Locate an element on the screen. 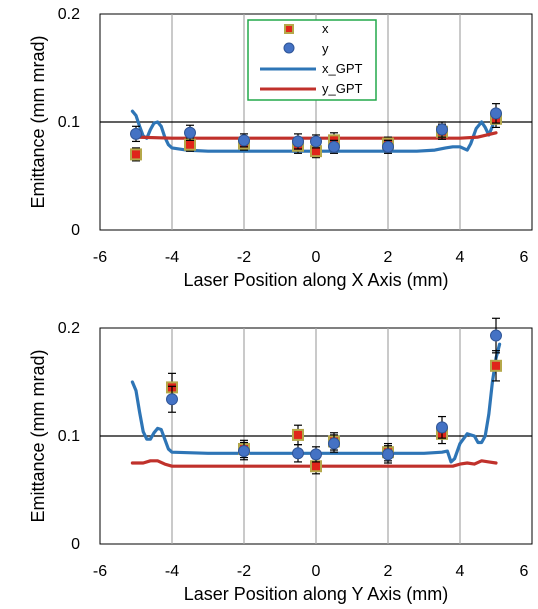  legend-box is located at coordinates (312, 60).